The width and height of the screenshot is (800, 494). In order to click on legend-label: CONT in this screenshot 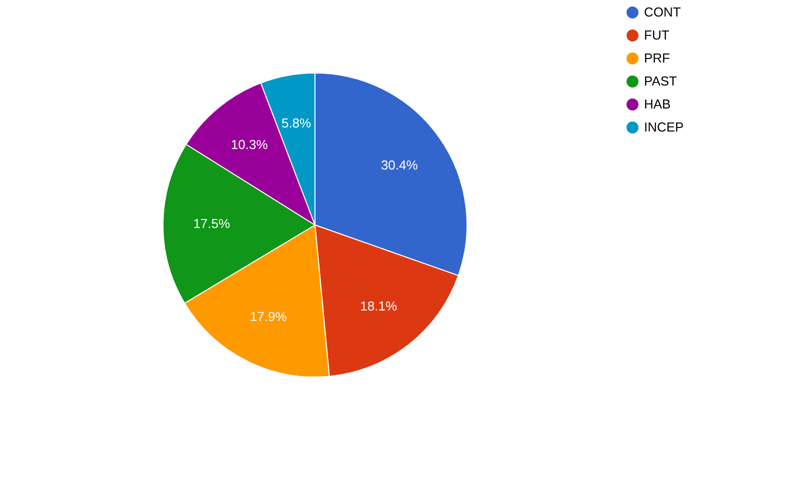, I will do `click(662, 12)`.